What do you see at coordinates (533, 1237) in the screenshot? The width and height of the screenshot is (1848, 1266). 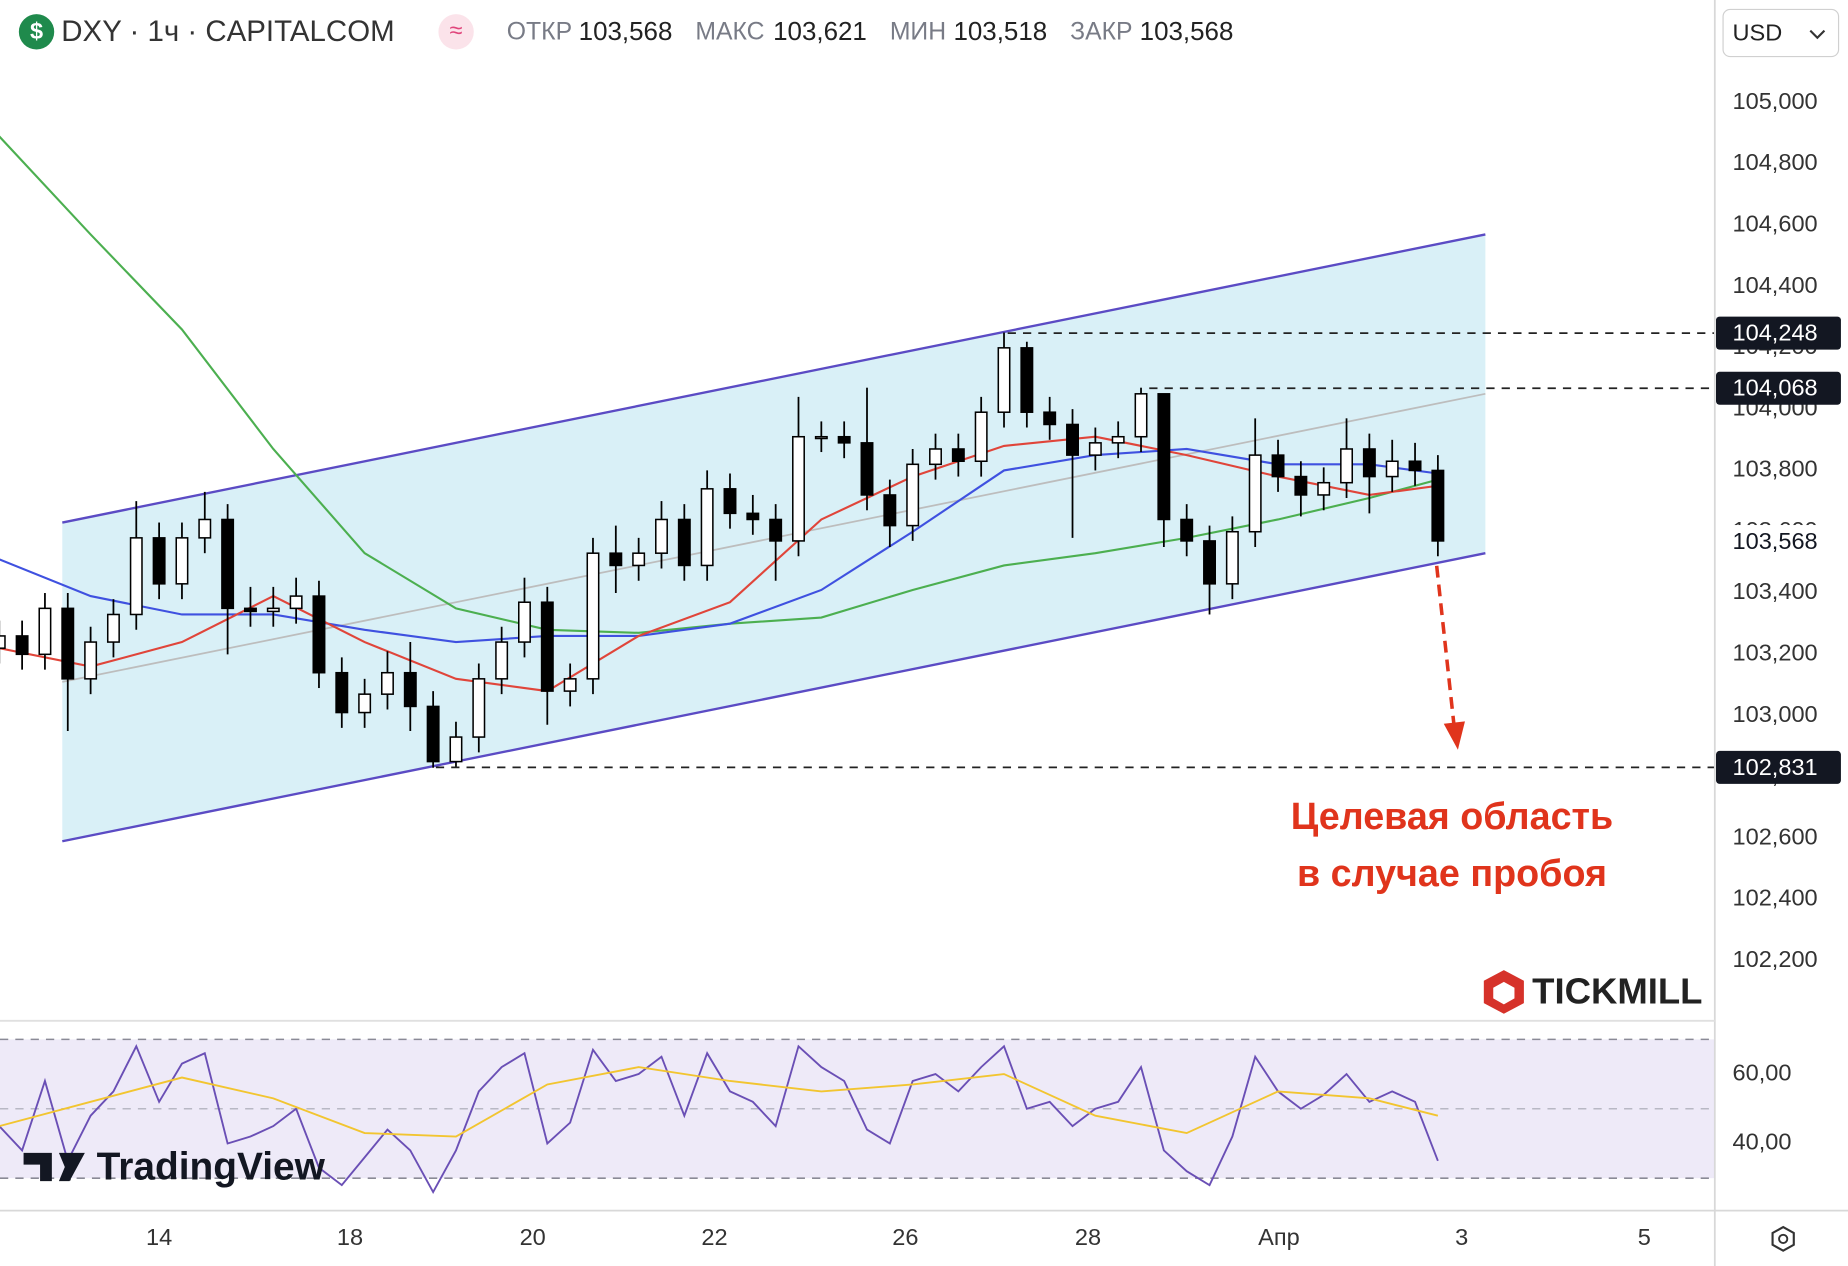 I see `x-tick-label: 20` at bounding box center [533, 1237].